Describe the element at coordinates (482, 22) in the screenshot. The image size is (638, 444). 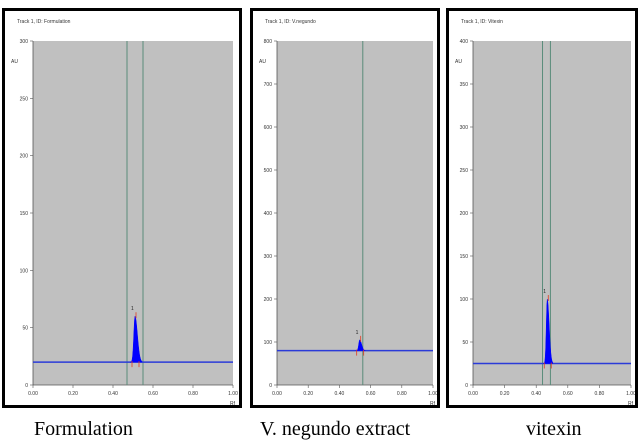
I see `chart-title: Track 1, ID: Vitexin` at that location.